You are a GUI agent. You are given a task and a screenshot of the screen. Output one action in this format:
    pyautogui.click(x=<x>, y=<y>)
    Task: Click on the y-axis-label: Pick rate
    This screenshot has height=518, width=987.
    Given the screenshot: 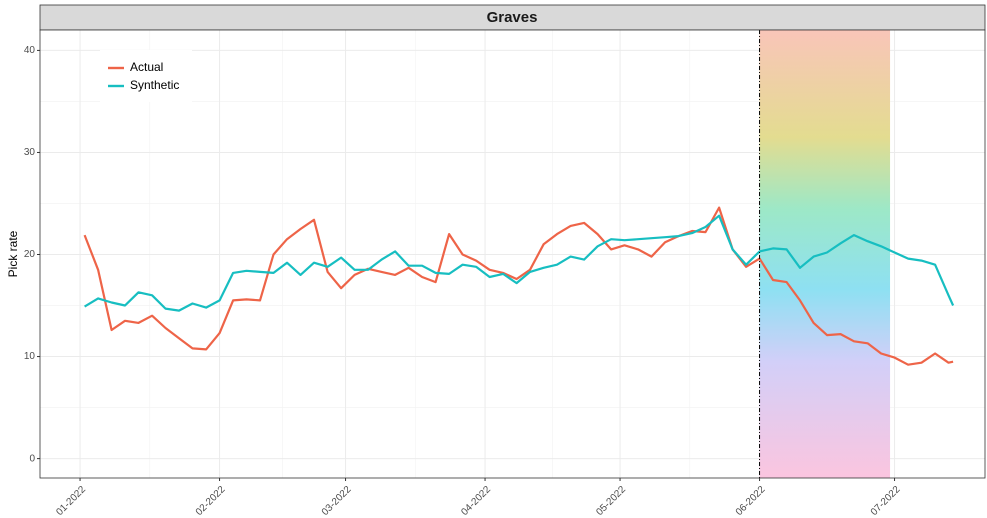 What is the action you would take?
    pyautogui.click(x=13, y=253)
    